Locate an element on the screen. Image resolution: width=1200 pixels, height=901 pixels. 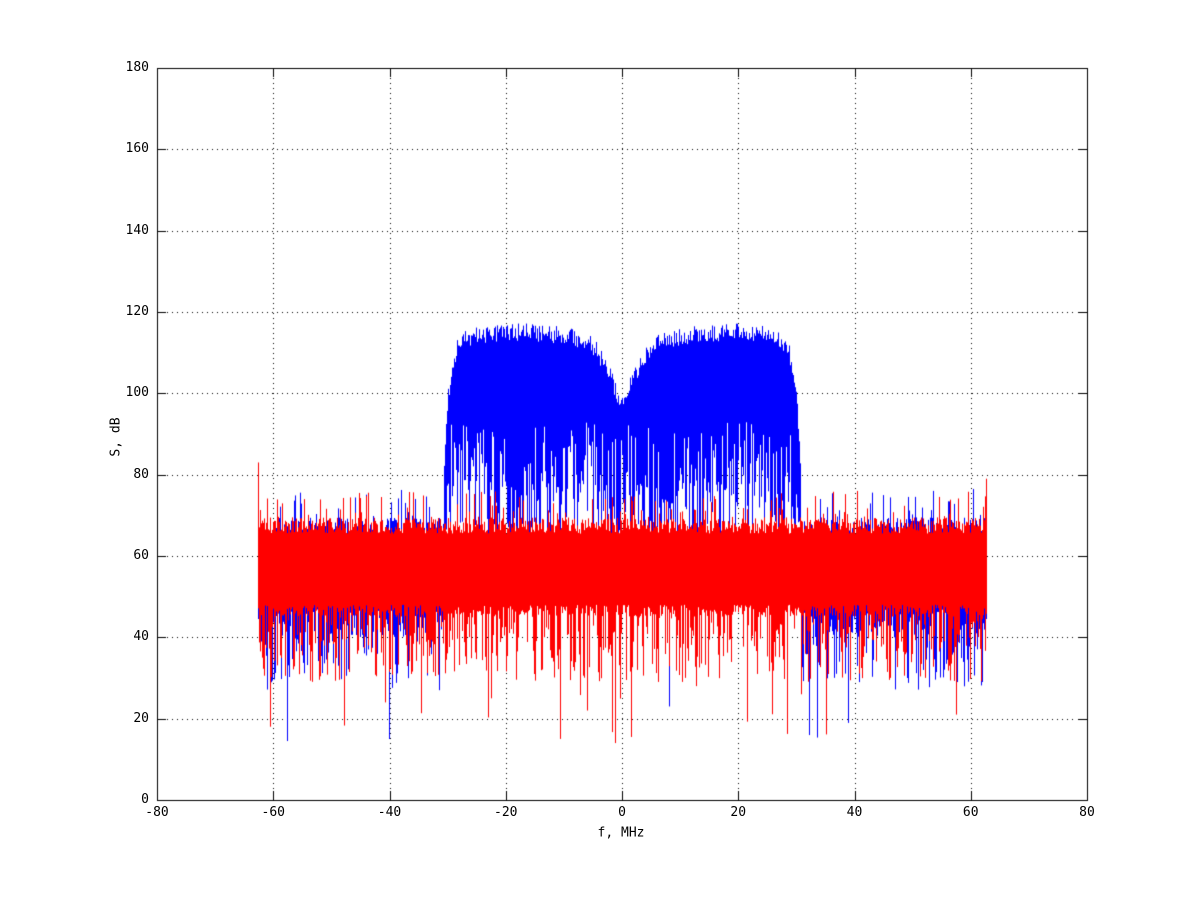
x-tick-label: 20 is located at coordinates (738, 812).